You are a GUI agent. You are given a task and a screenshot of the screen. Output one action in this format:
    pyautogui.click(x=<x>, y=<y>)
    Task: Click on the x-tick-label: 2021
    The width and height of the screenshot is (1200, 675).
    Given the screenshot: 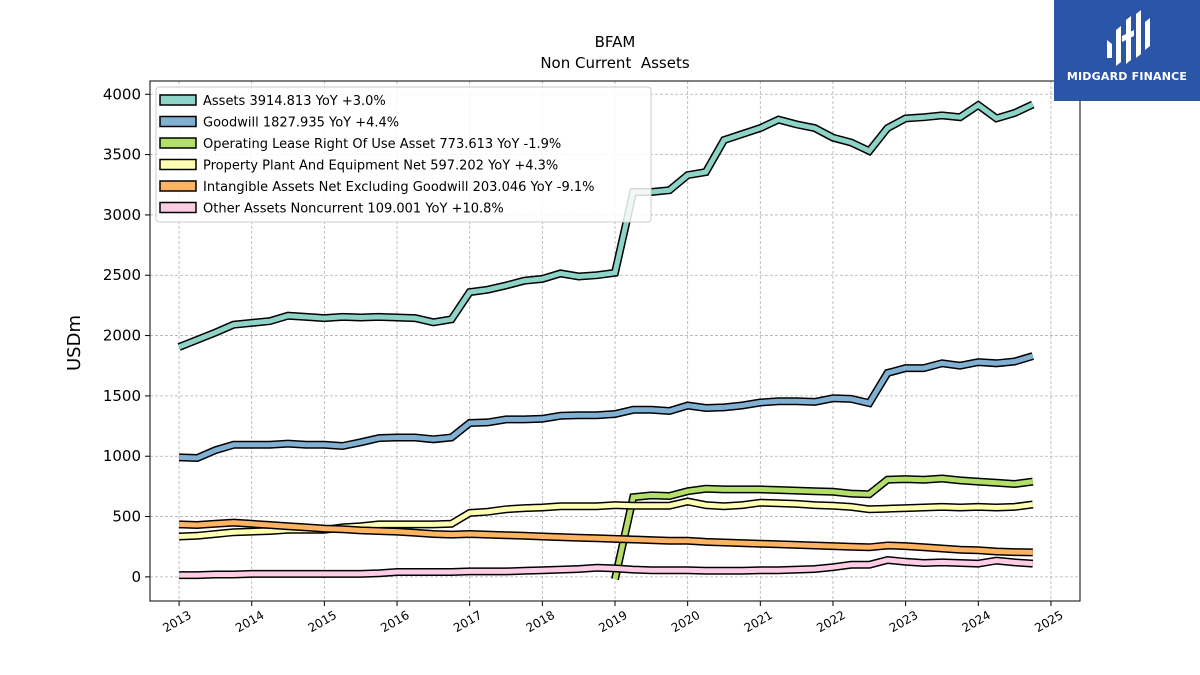 What is the action you would take?
    pyautogui.click(x=758, y=621)
    